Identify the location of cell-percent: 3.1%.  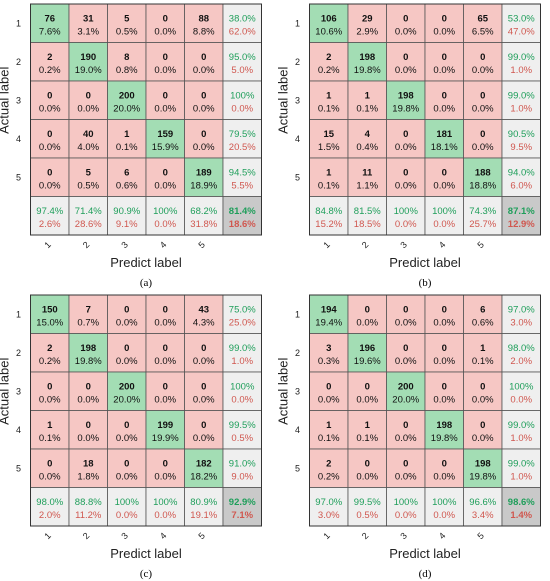
(88, 31).